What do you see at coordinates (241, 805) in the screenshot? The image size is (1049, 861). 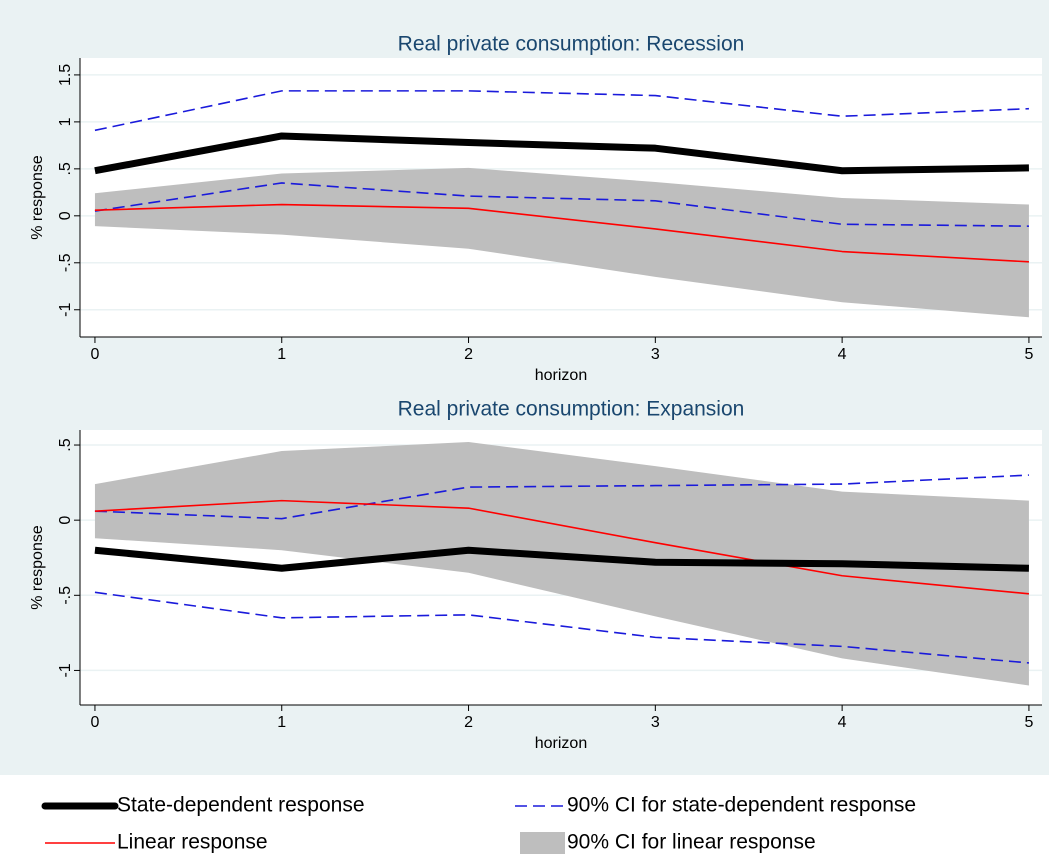 I see `legend-label: State-dependent response` at bounding box center [241, 805].